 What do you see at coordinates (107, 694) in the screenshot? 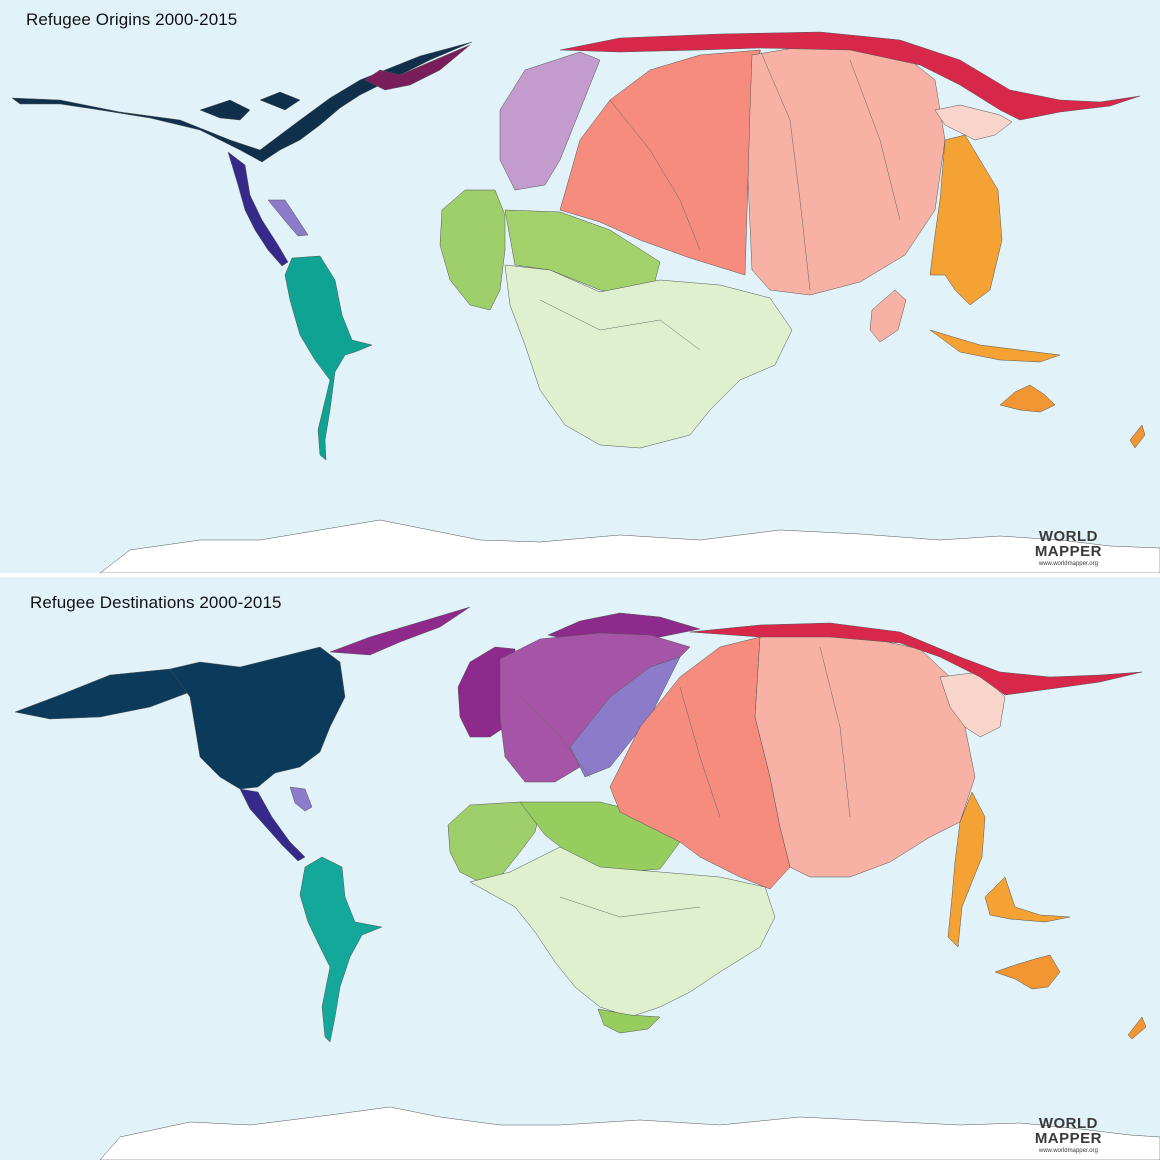
I see `alaska-region` at bounding box center [107, 694].